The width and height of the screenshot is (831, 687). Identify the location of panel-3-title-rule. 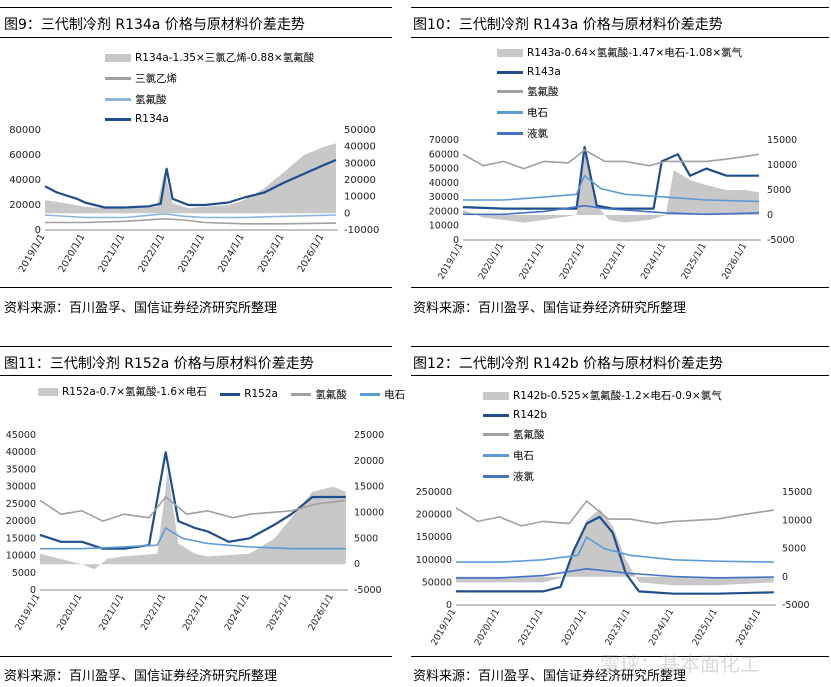
(196, 375).